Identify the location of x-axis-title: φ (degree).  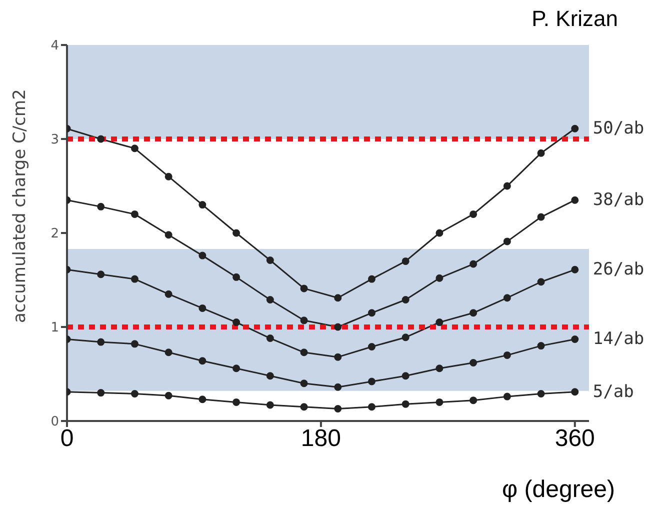
(558, 489).